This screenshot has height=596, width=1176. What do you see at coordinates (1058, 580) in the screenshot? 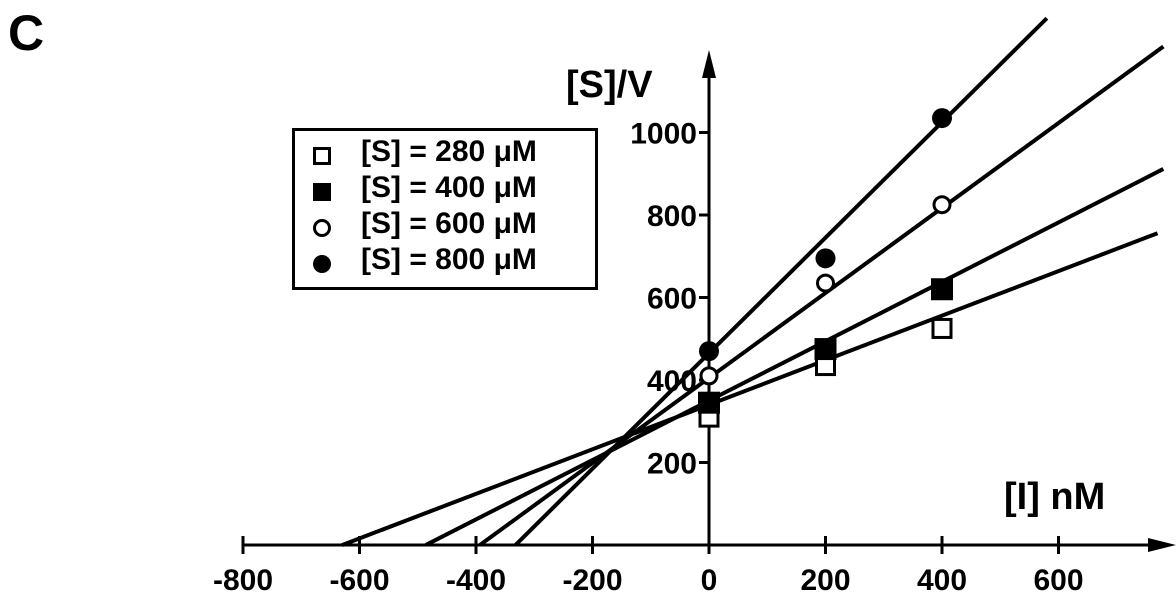
I see `x-tick-label: 600` at bounding box center [1058, 580].